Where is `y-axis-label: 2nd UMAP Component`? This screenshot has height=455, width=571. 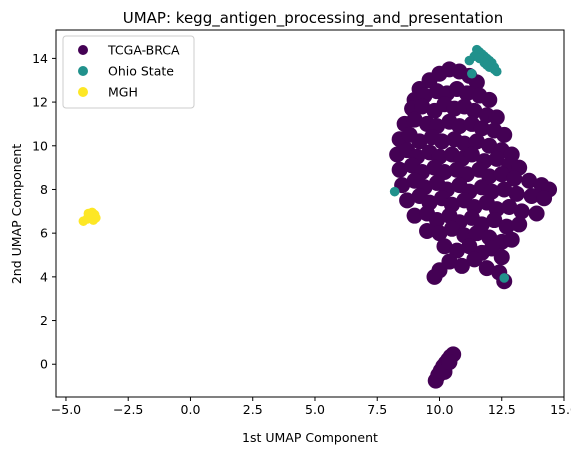
y-axis-label: 2nd UMAP Component is located at coordinates (16, 214).